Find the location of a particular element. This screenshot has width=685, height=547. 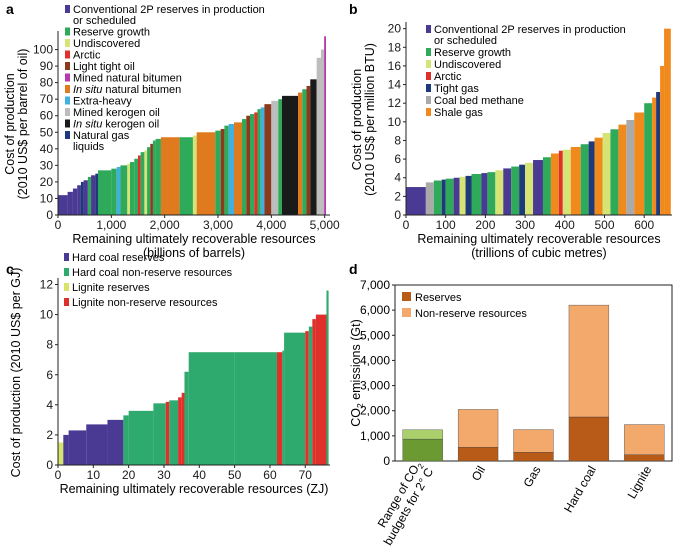

y-tick-label: 4 is located at coordinates (397, 178).